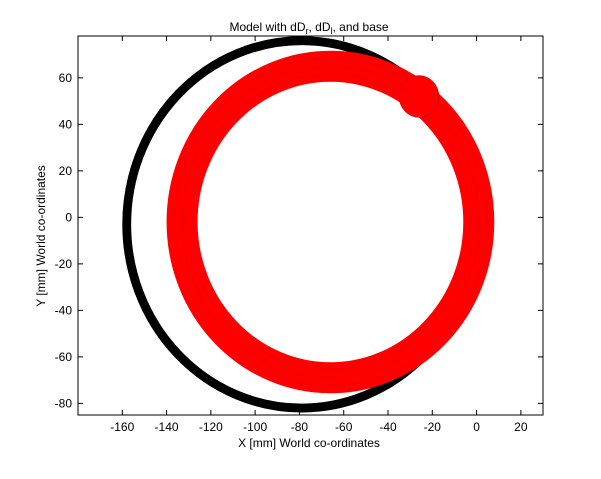 Image resolution: width=601 pixels, height=479 pixels. What do you see at coordinates (211, 427) in the screenshot?
I see `x-tick-label: -120` at bounding box center [211, 427].